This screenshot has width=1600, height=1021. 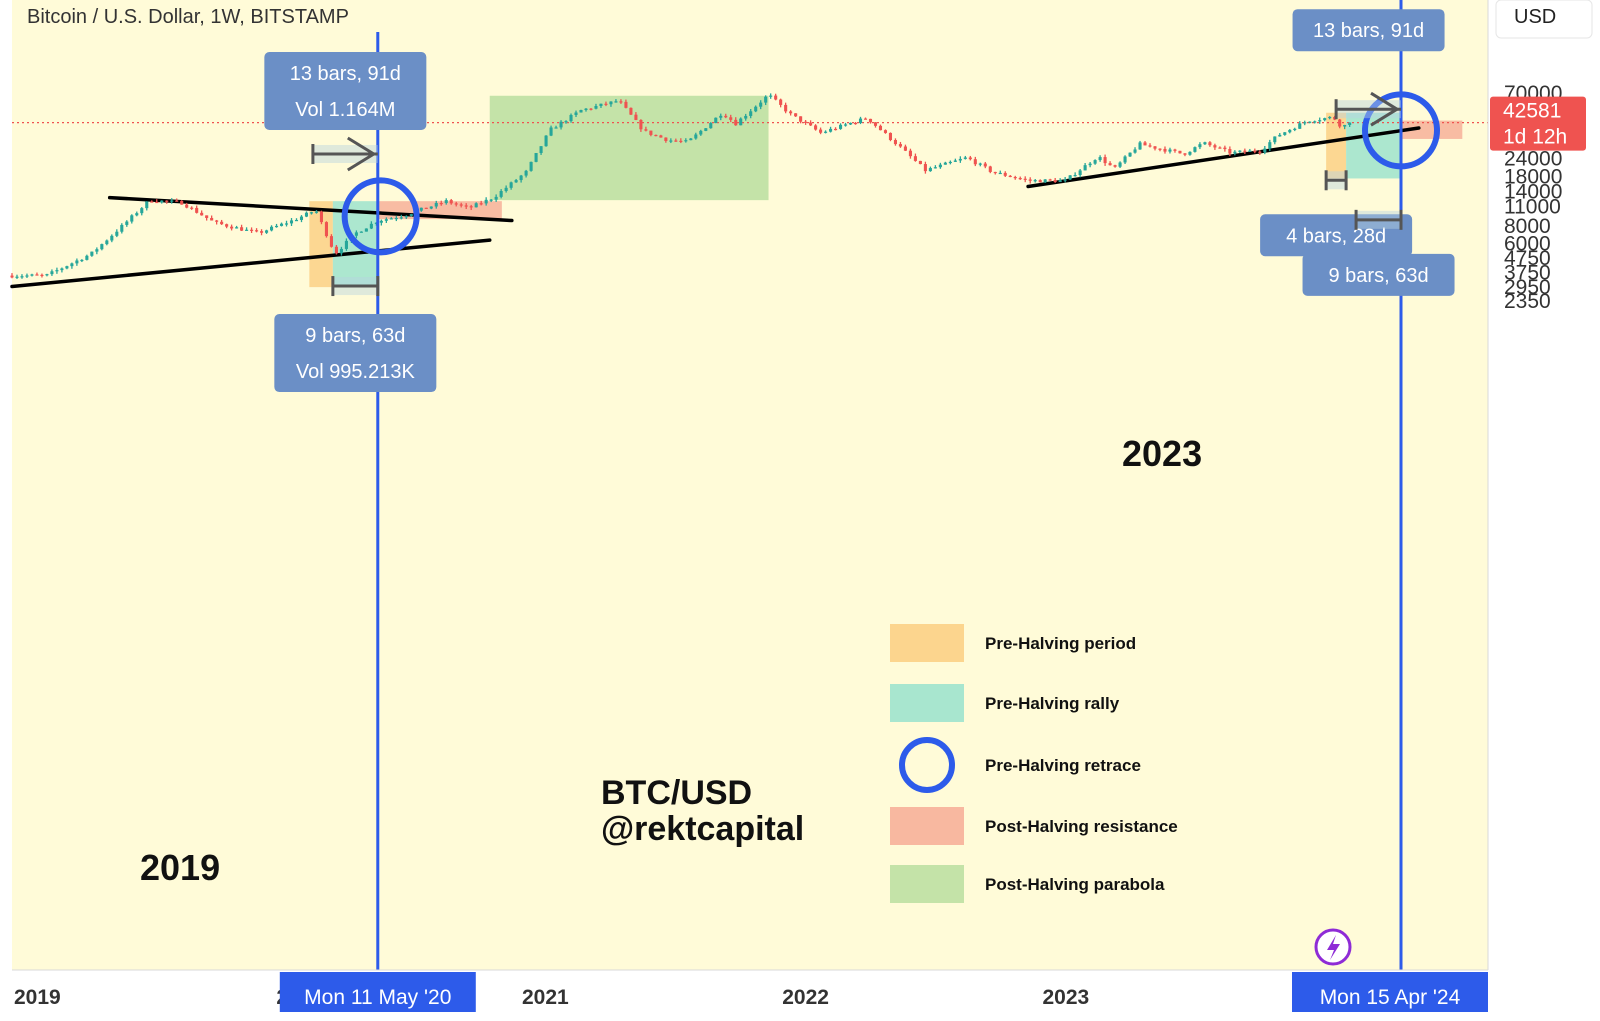 I want to click on currency-label: USD, so click(x=1535, y=17).